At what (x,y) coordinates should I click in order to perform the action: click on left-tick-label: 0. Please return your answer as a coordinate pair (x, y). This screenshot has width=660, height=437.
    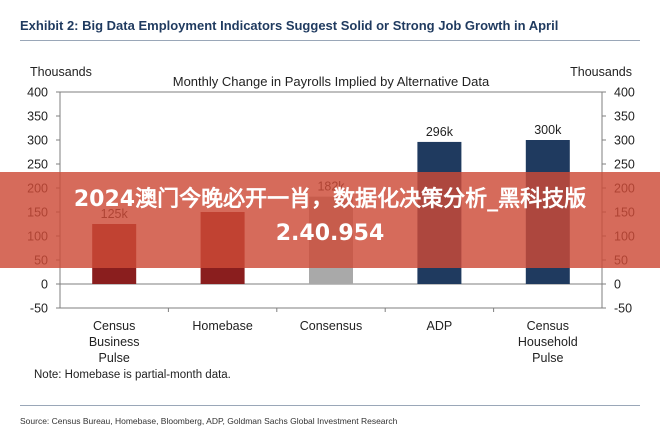
    Looking at the image, I should click on (44, 285).